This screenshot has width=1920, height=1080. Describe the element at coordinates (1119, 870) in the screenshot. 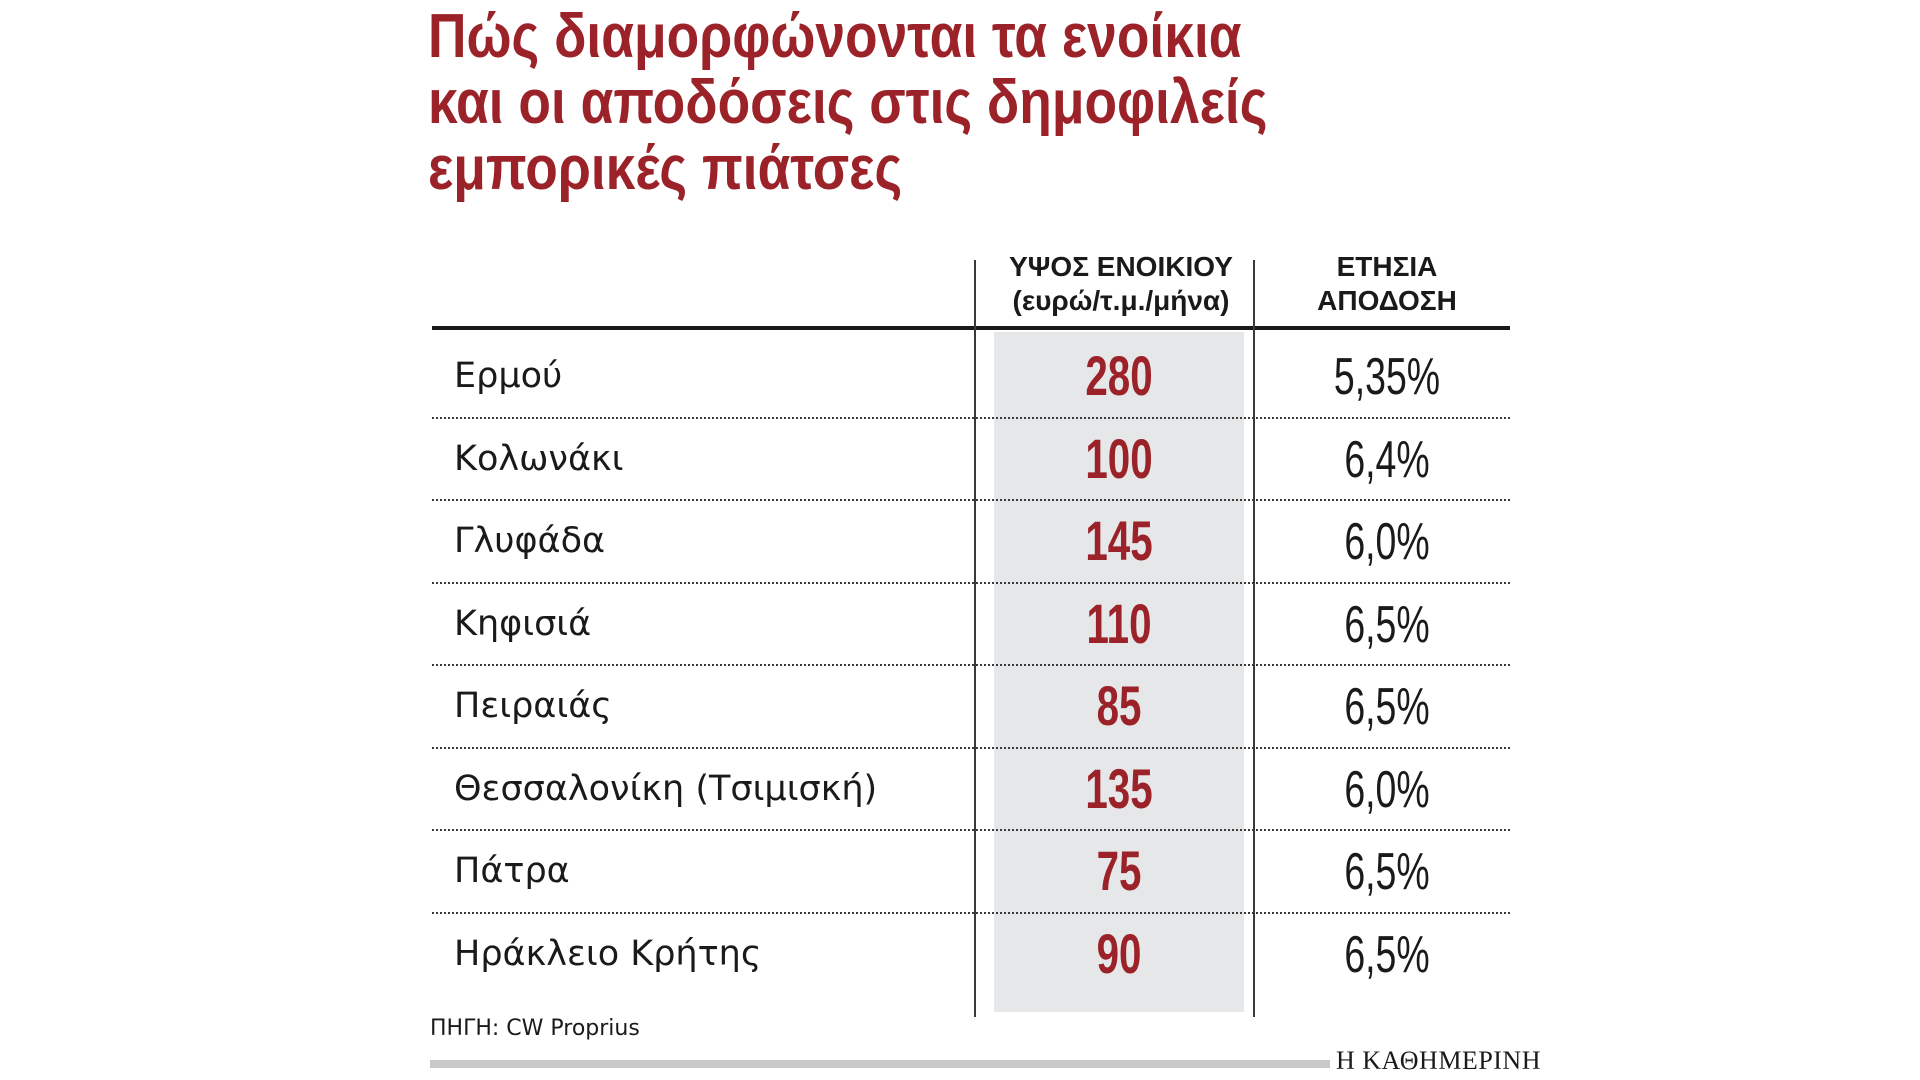

I see `rent-value: 75` at that location.